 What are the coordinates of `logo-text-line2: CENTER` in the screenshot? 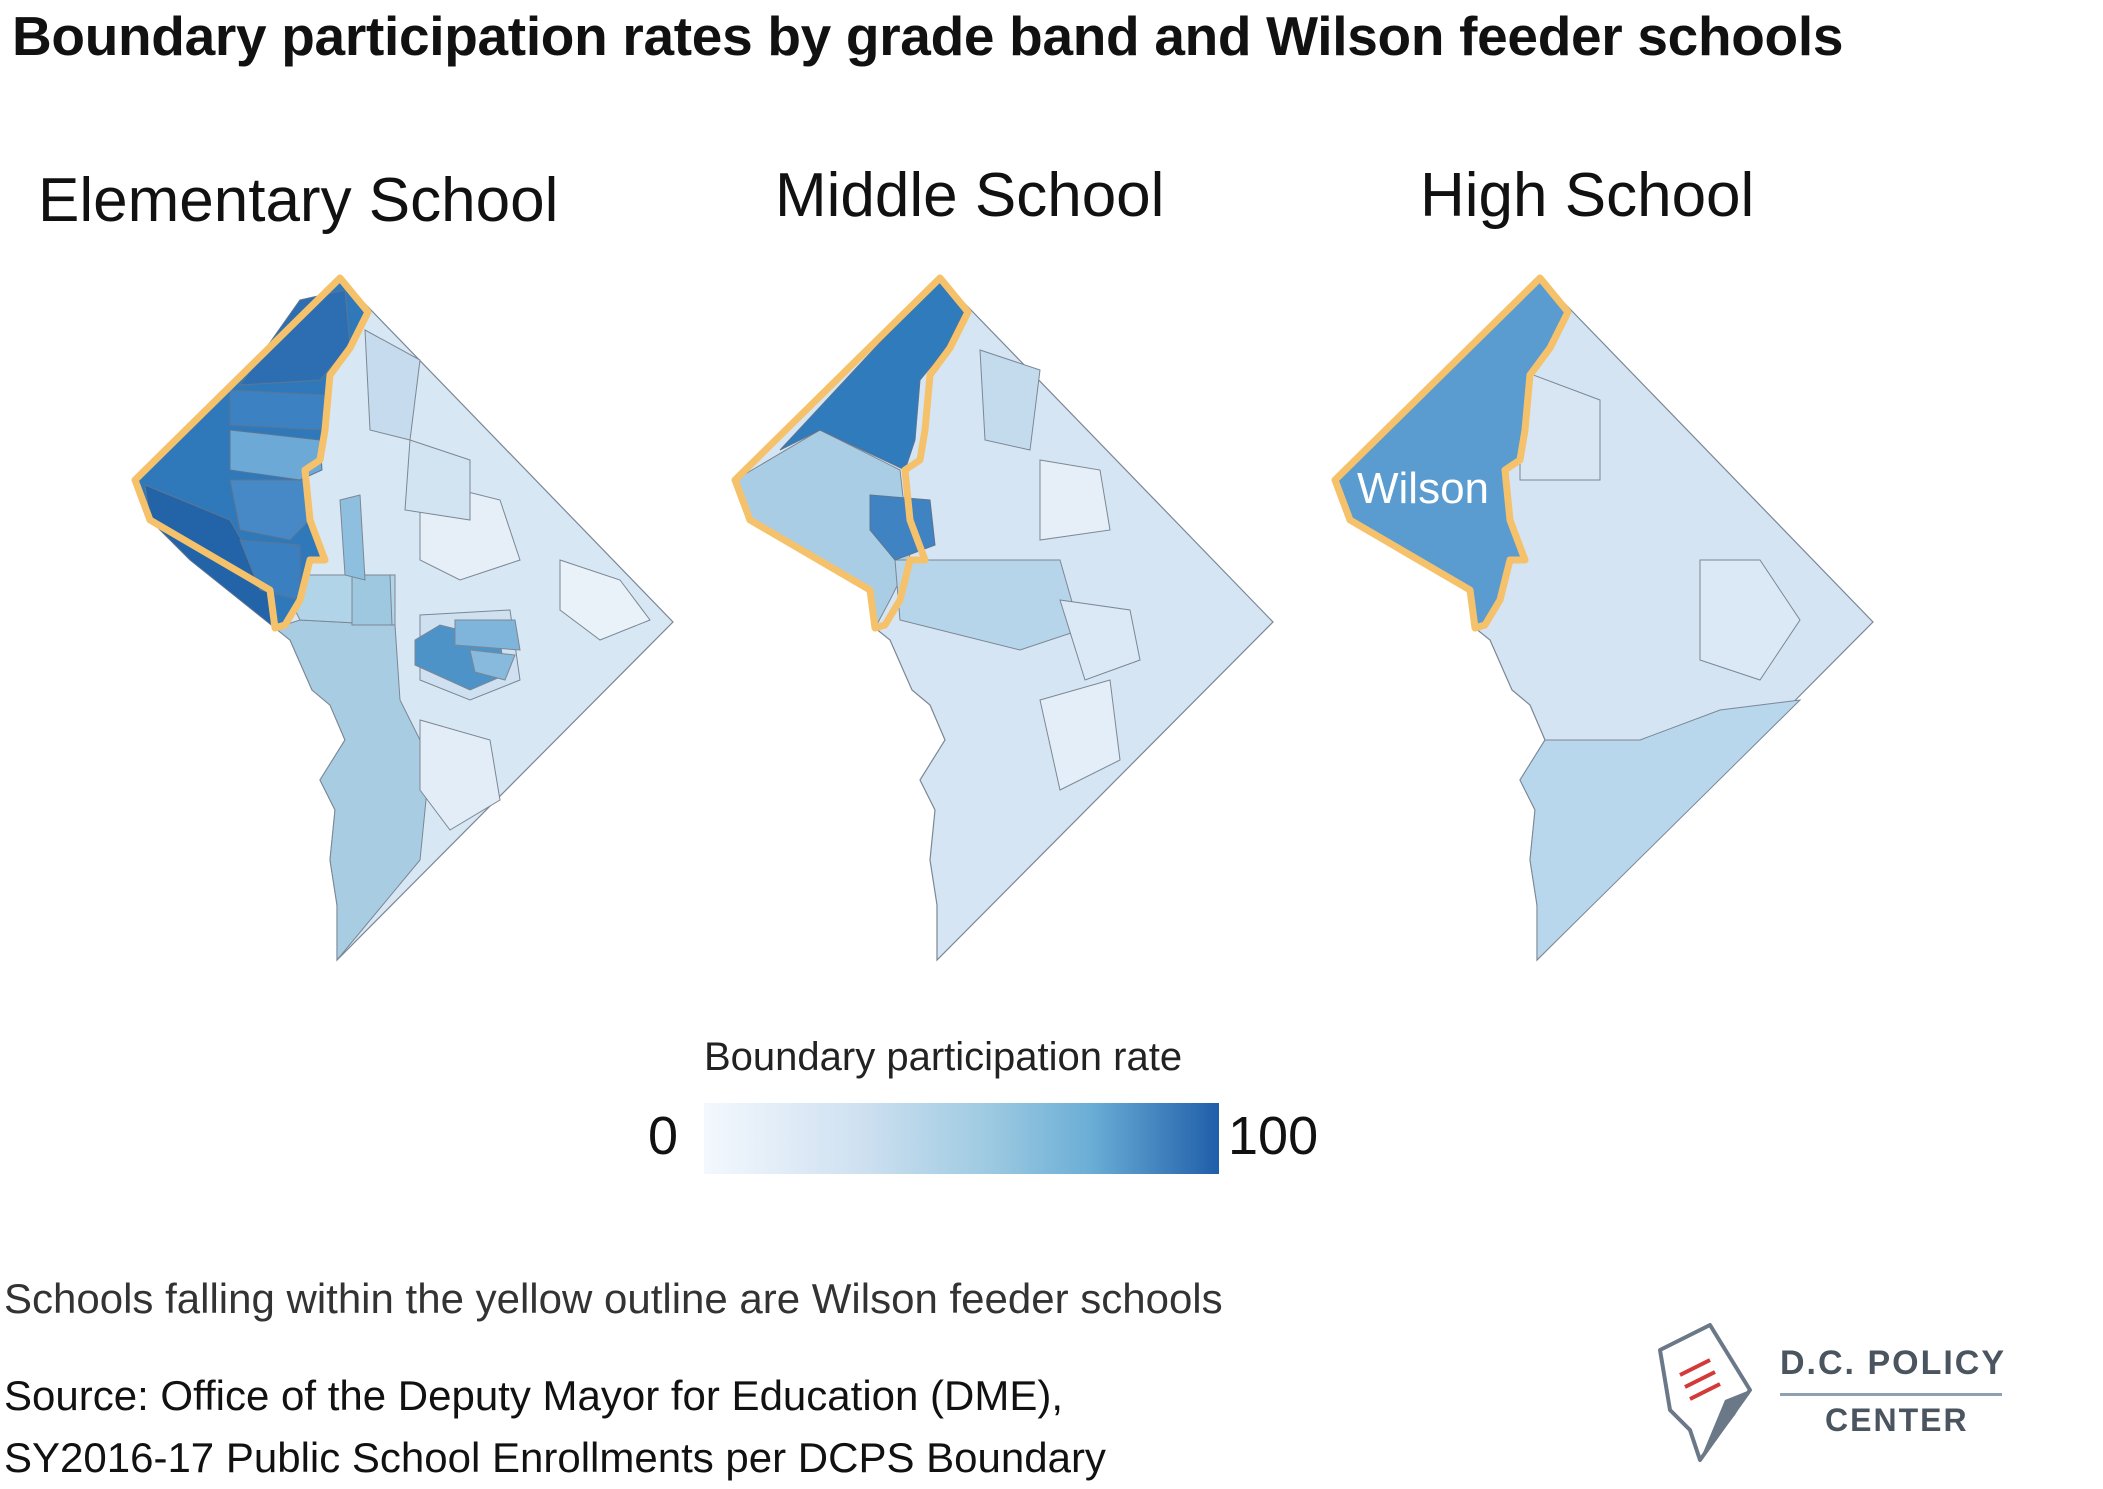 It's located at (1897, 1420).